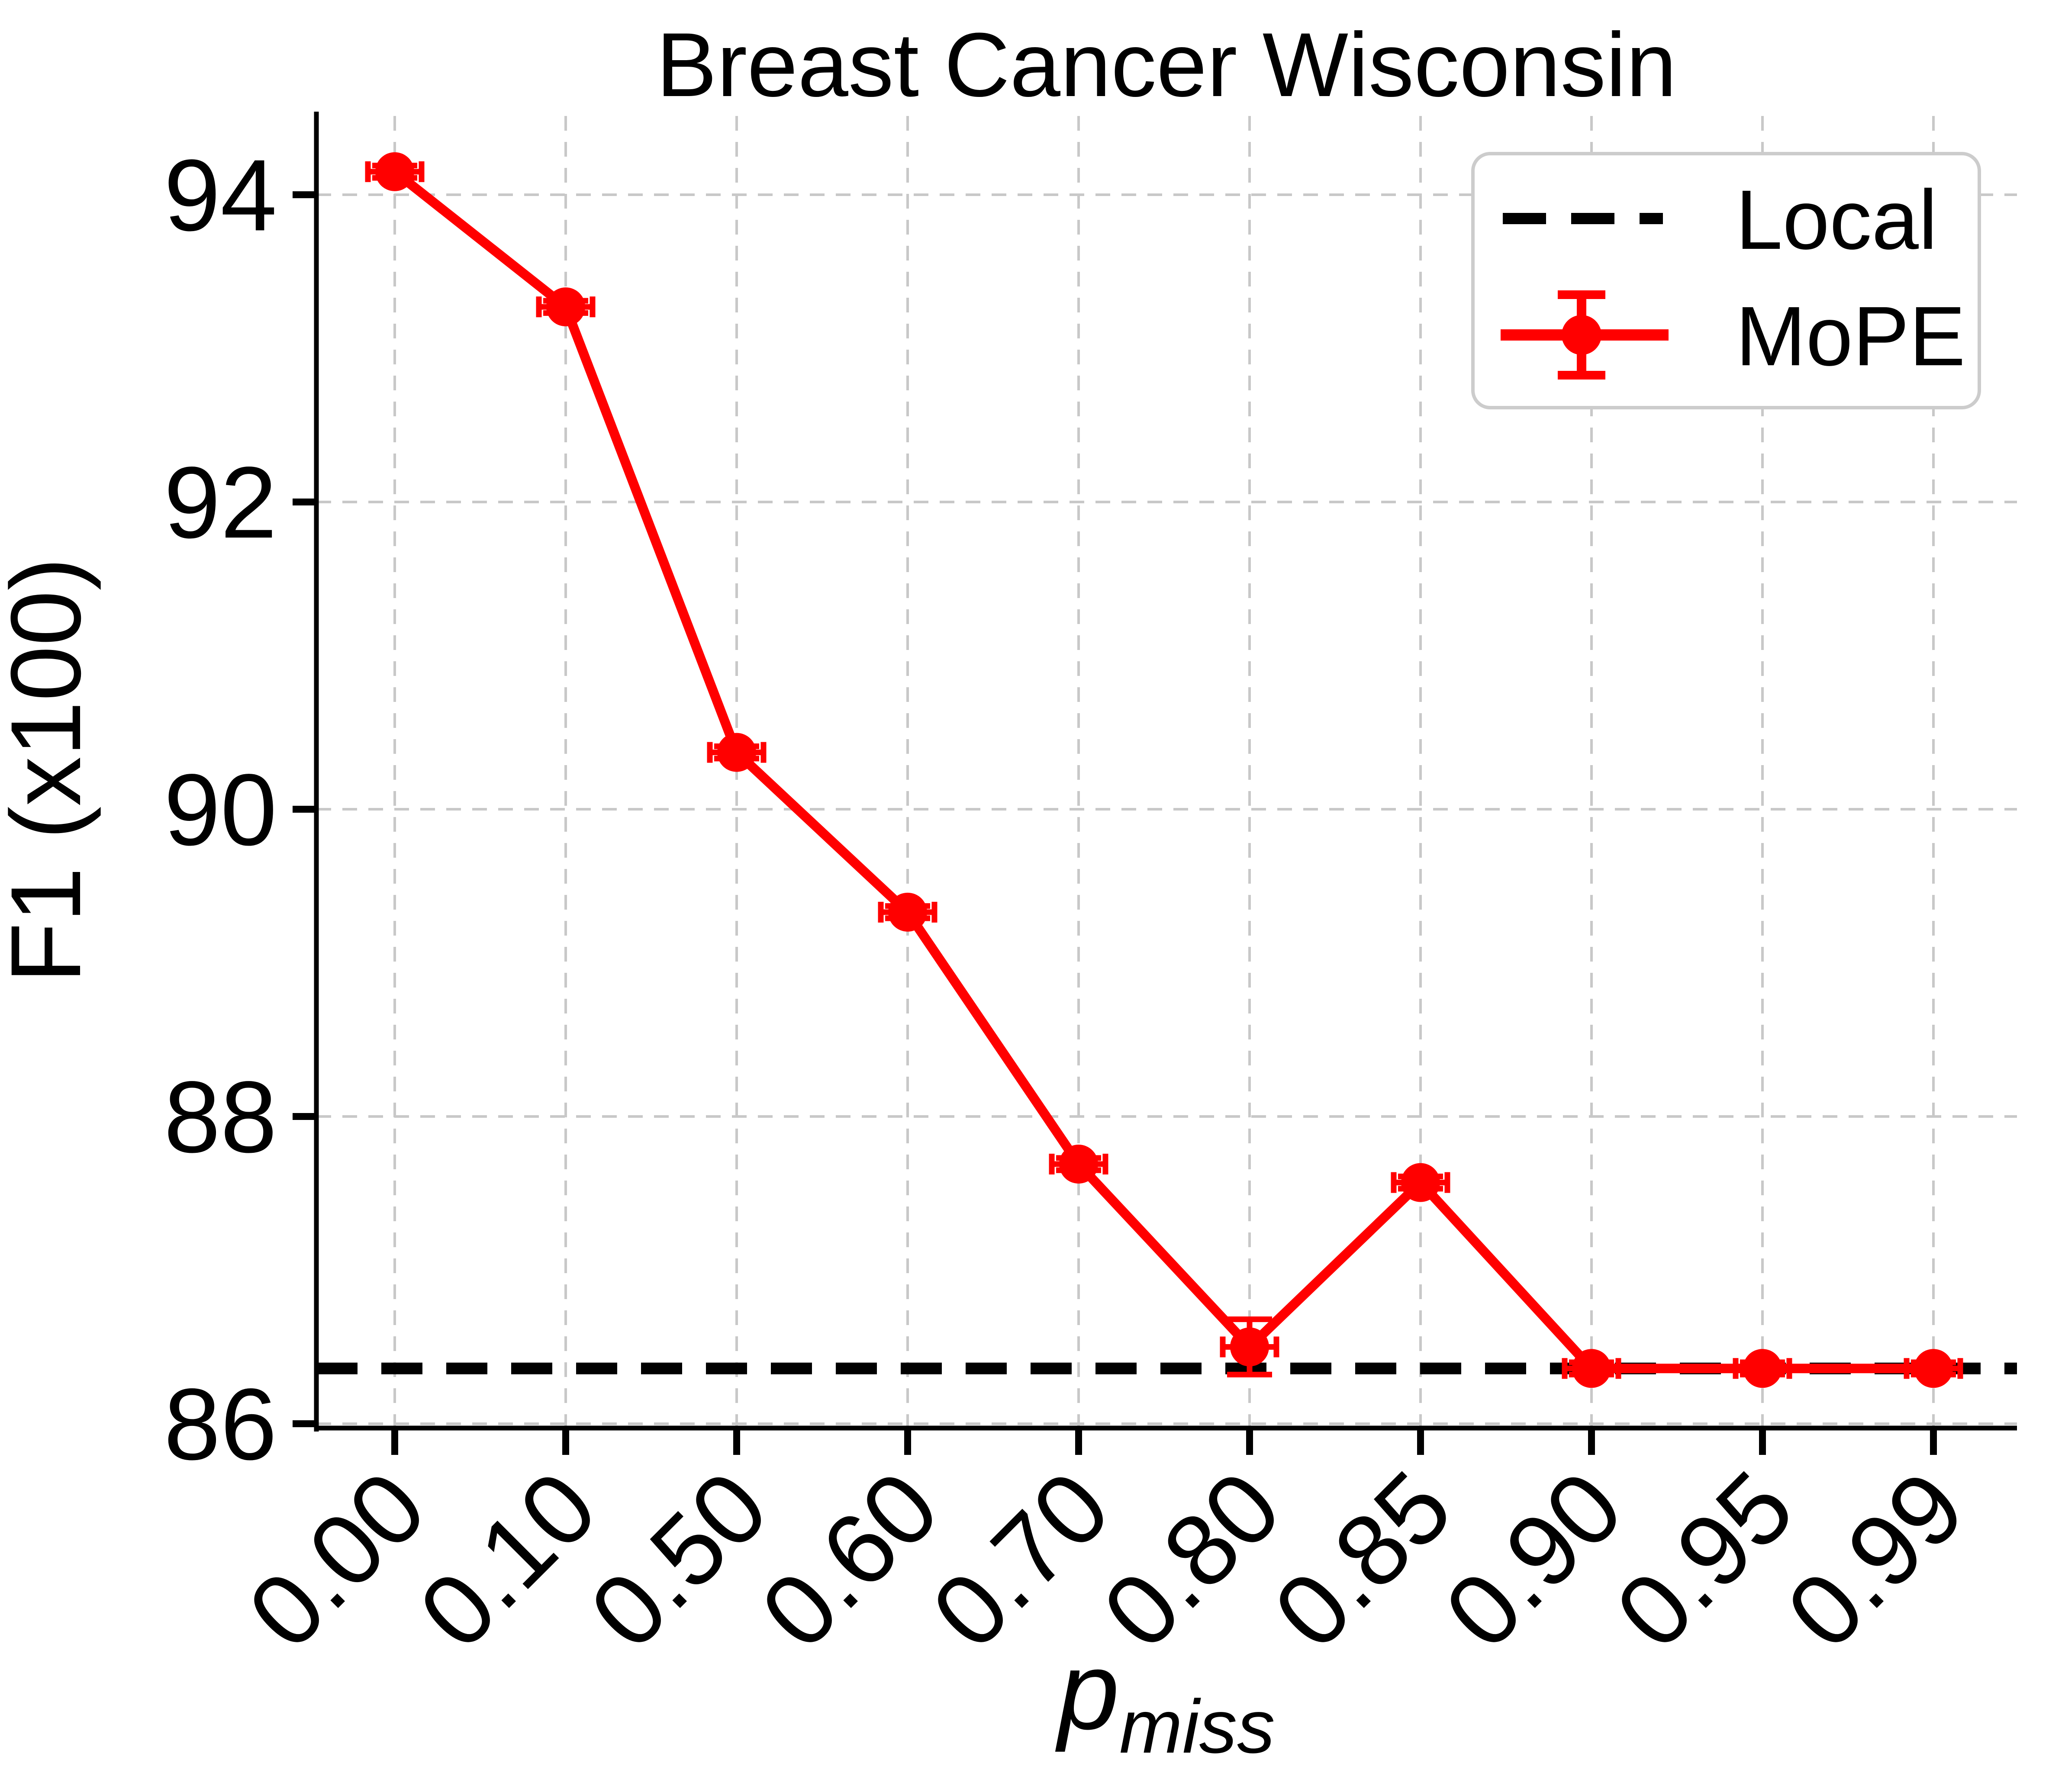  Describe the element at coordinates (1837, 220) in the screenshot. I see `legend-label-local: Local` at that location.